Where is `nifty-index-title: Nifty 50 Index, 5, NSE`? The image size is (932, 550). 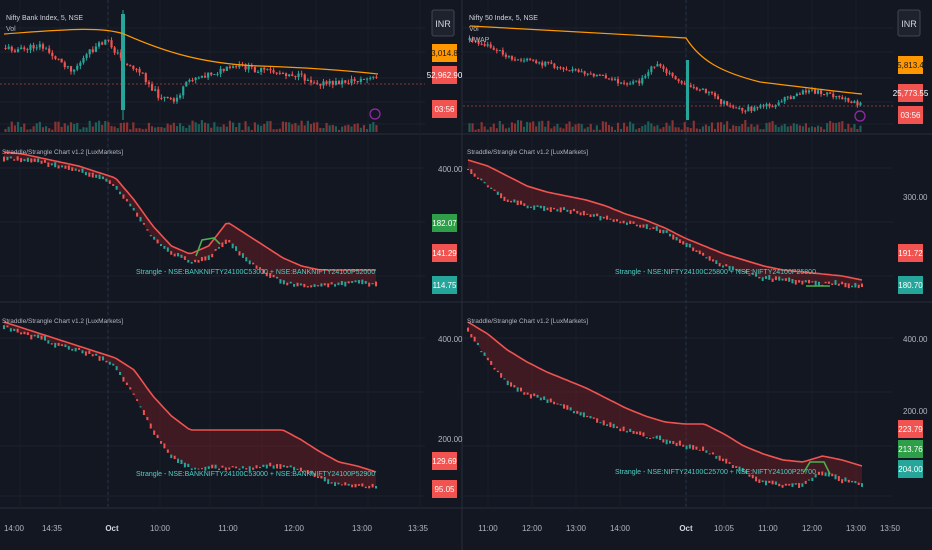
nifty-index-title: Nifty 50 Index, 5, NSE is located at coordinates (503, 18).